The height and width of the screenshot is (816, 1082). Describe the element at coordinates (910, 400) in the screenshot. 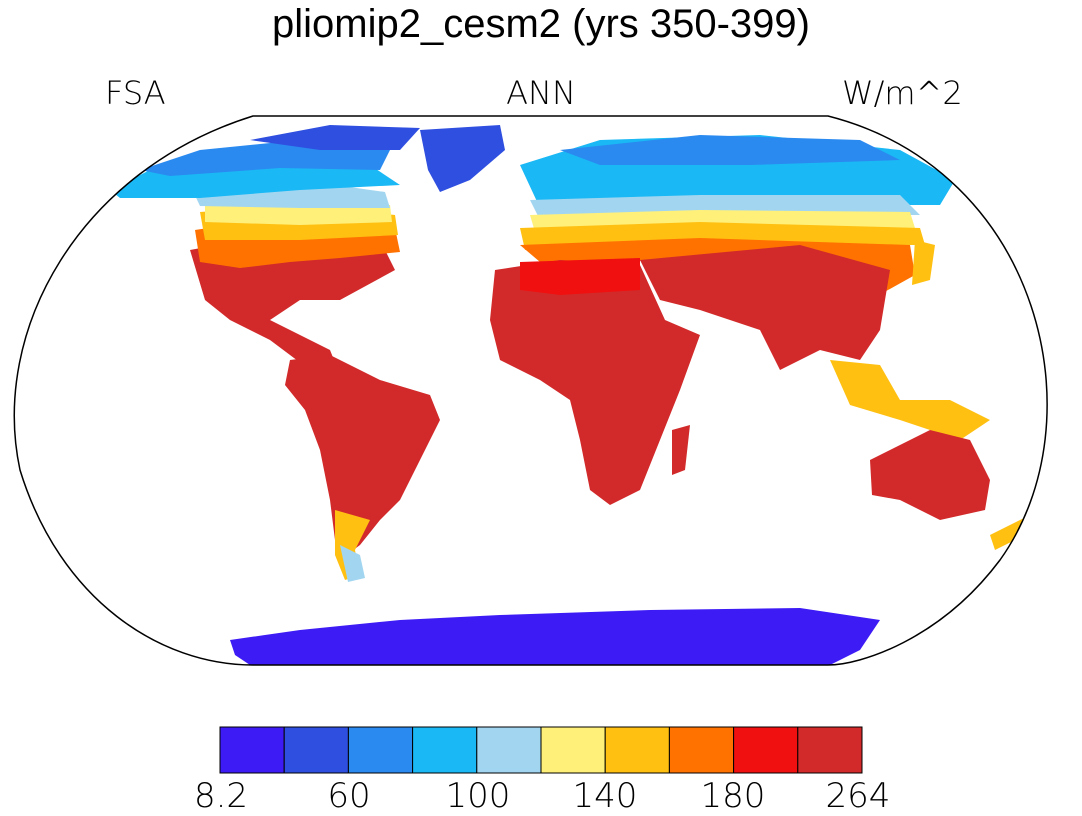

I see `se-asia` at that location.